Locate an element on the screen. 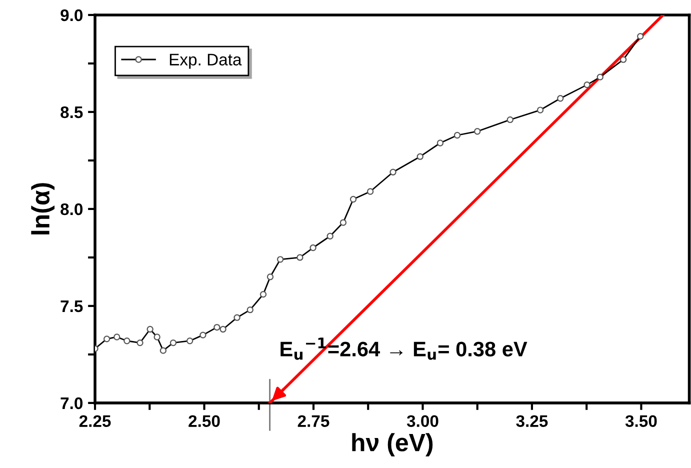 This screenshot has width=691, height=468. y-tick-label: 7.0 is located at coordinates (71, 403).